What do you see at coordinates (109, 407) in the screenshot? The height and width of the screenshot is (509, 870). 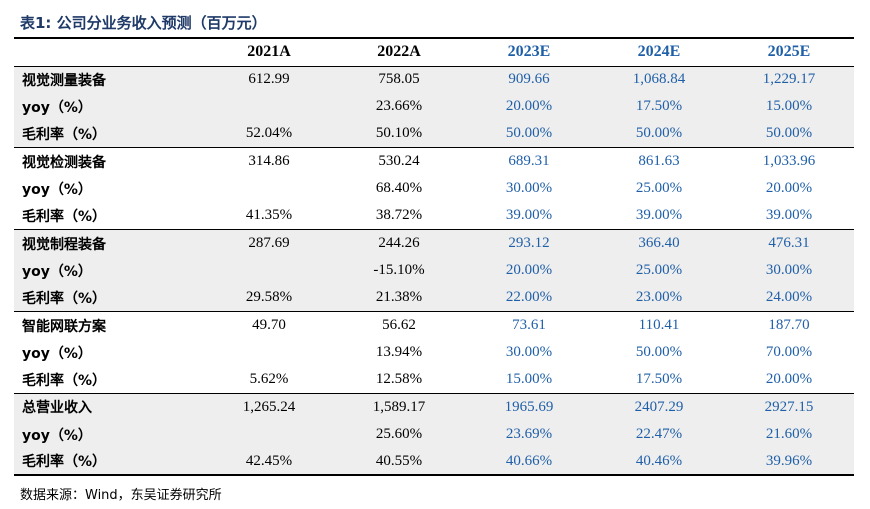 I see `row-label: 总营业收入` at bounding box center [109, 407].